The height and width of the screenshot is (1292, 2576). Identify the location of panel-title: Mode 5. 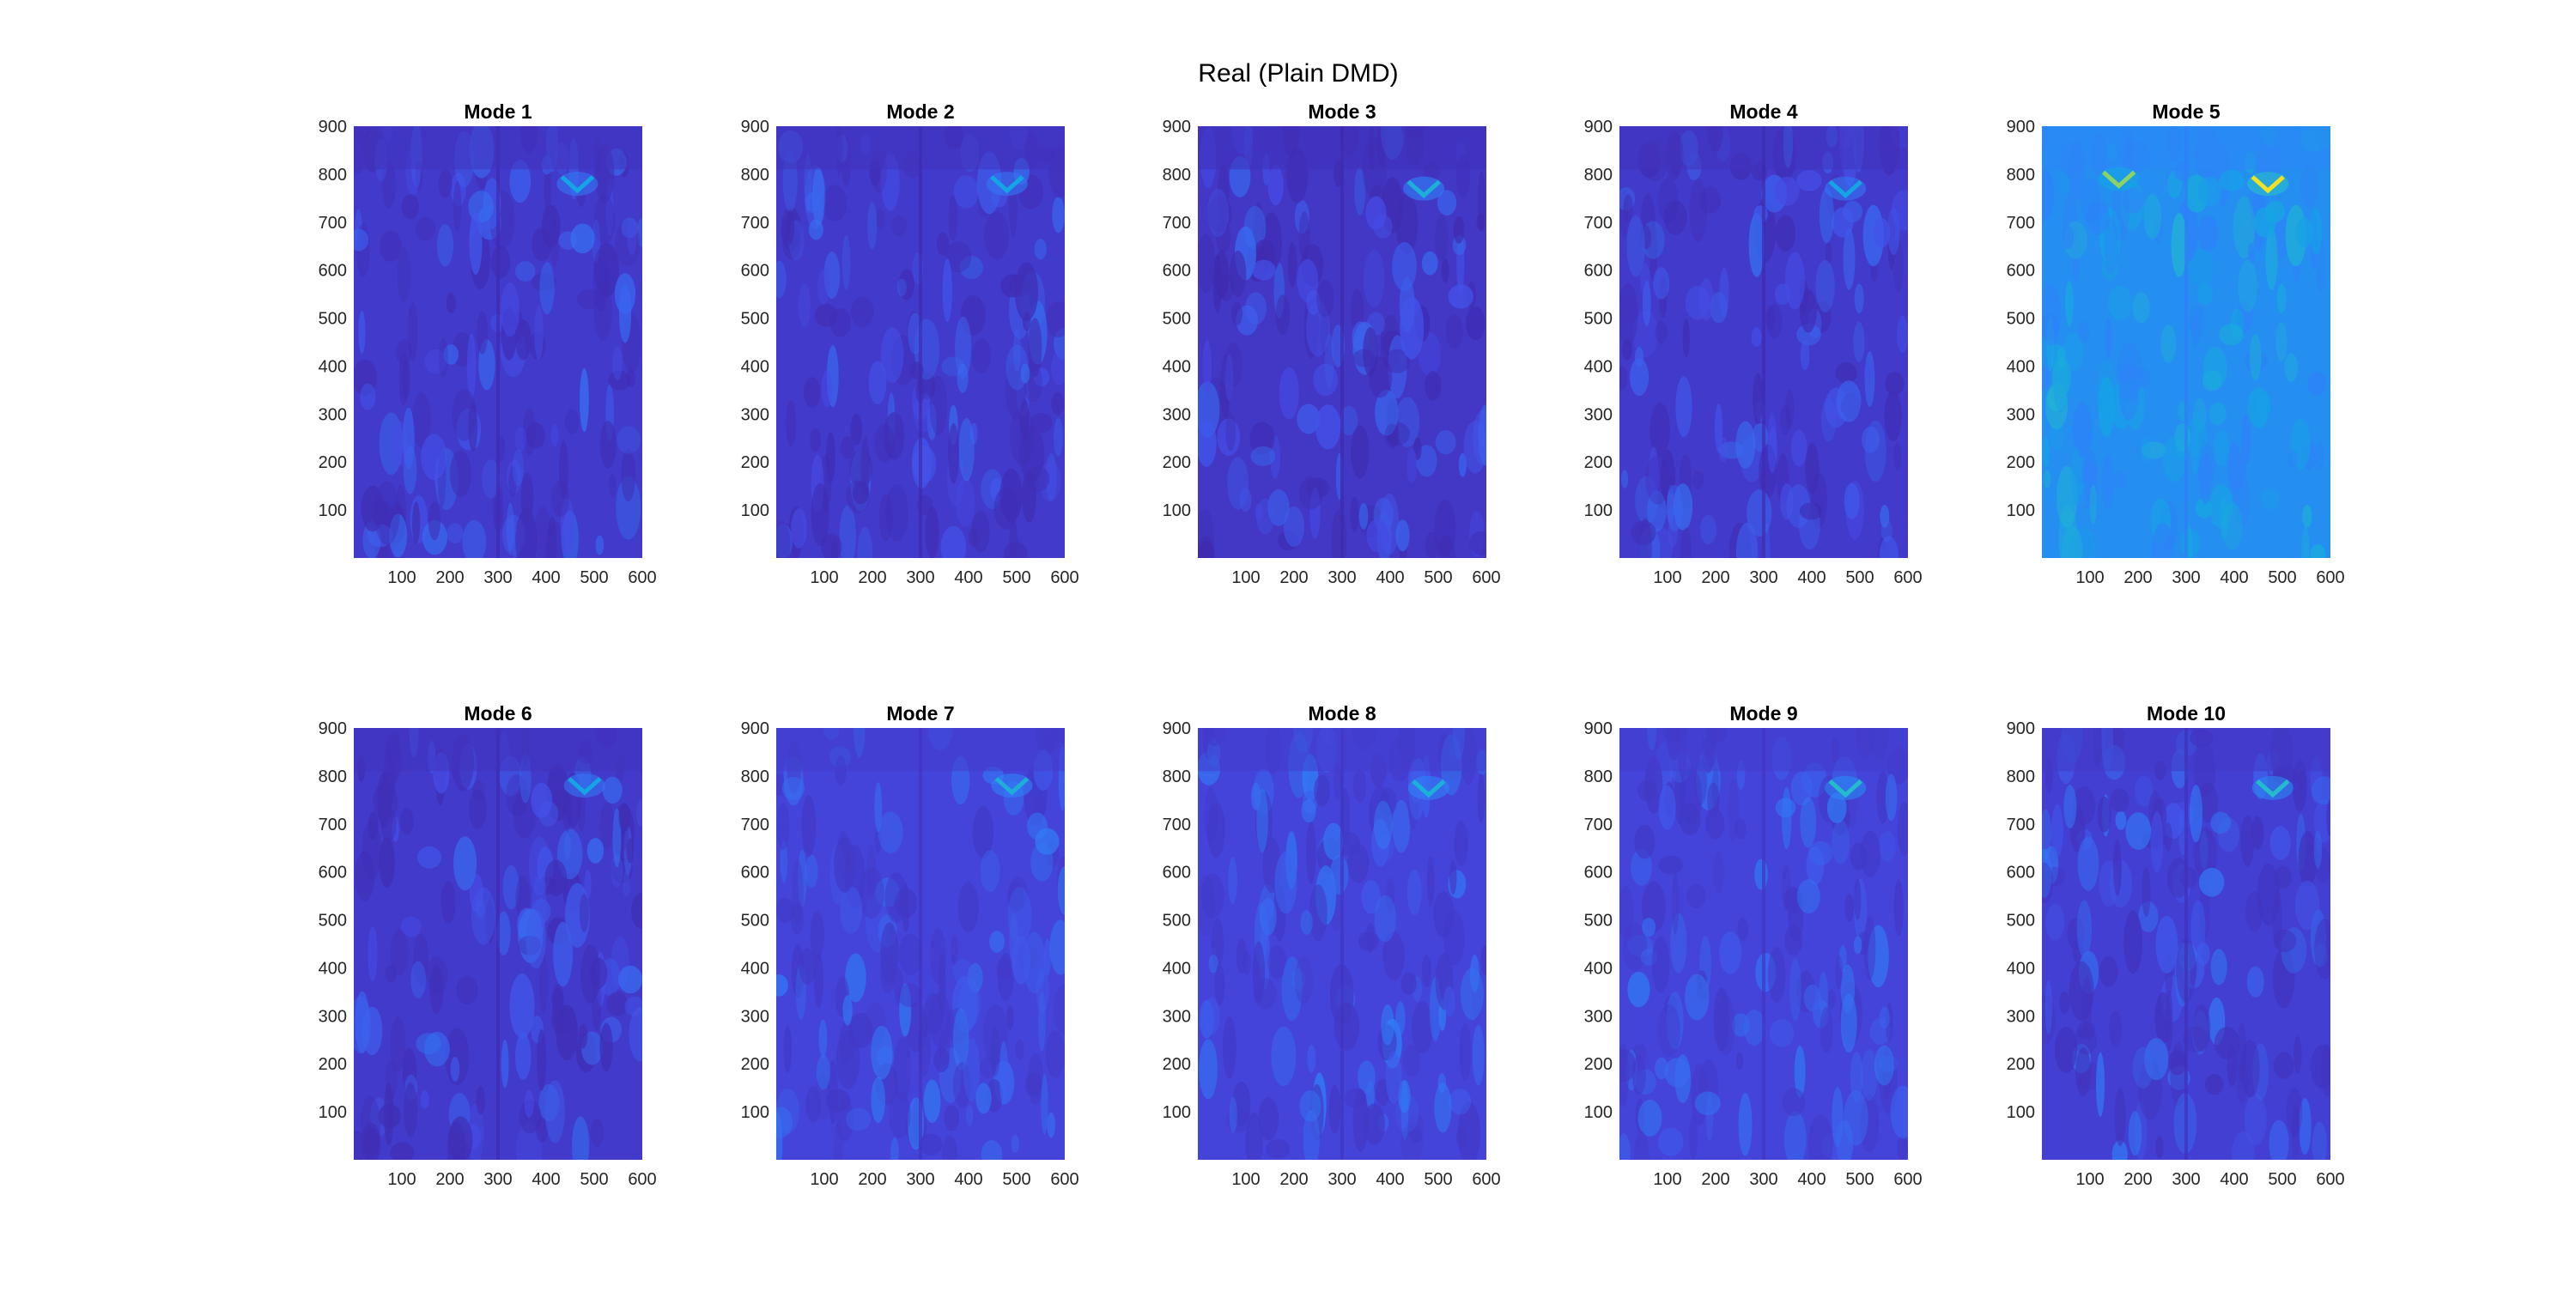
(2186, 111).